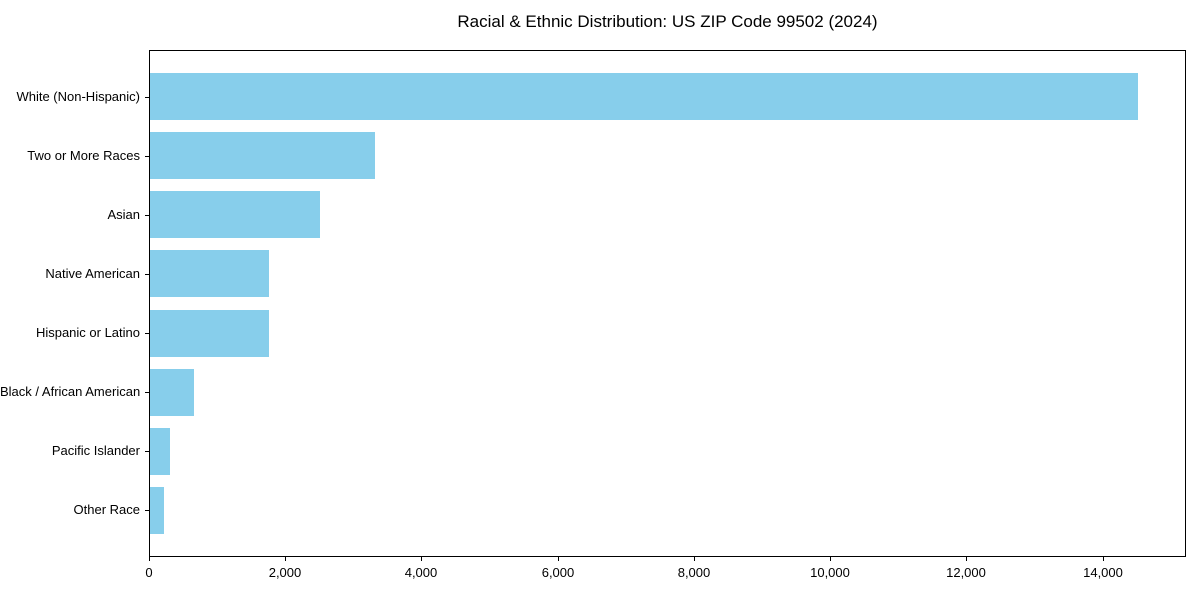 The image size is (1200, 600). Describe the element at coordinates (123, 214) in the screenshot. I see `y-axis-category-label: Asian` at that location.